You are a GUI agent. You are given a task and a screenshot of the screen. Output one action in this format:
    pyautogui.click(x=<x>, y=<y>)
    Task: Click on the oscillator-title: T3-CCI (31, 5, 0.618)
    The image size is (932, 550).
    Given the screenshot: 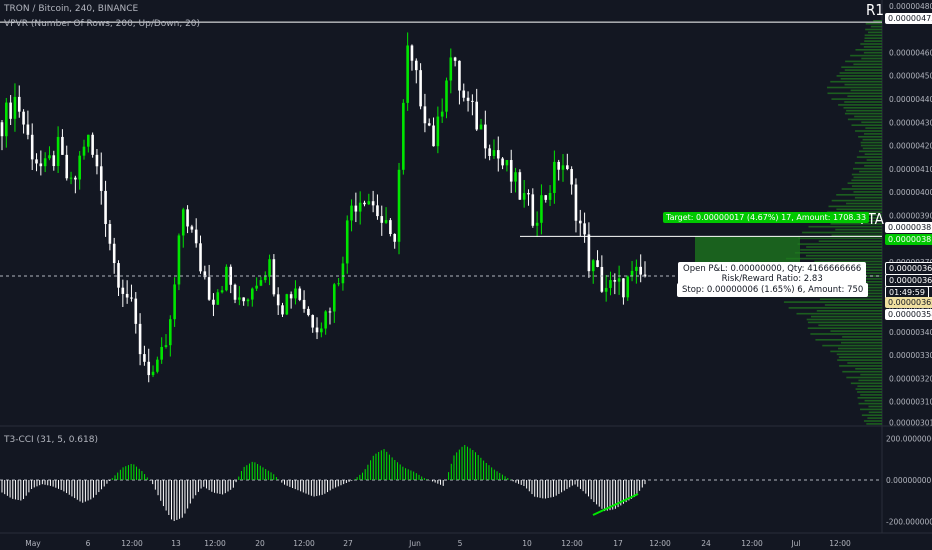 What is the action you would take?
    pyautogui.click(x=51, y=440)
    